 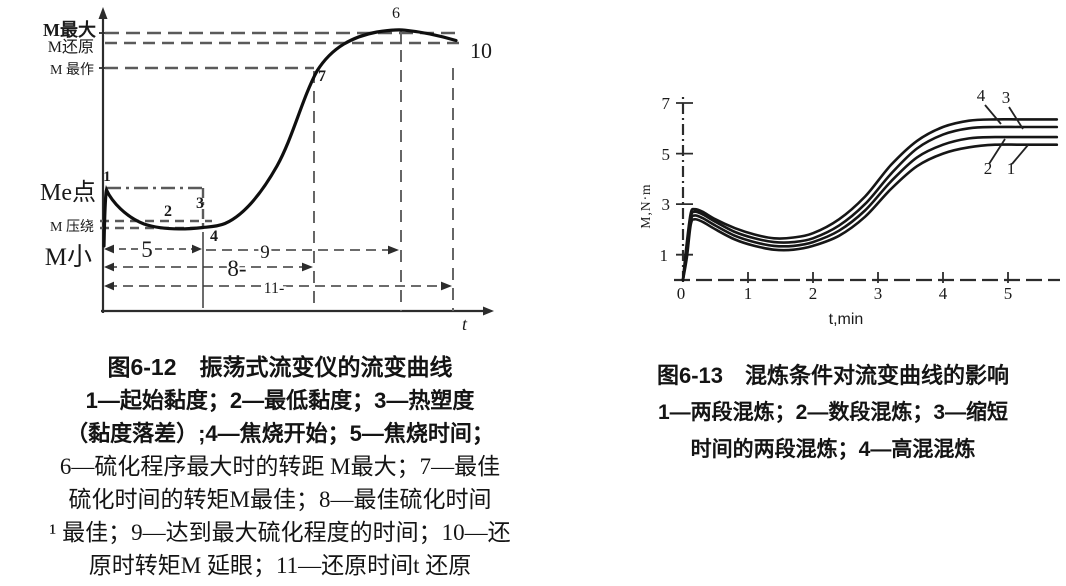 What do you see at coordinates (71, 47) in the screenshot?
I see `level-label-m-reversion: M还原` at bounding box center [71, 47].